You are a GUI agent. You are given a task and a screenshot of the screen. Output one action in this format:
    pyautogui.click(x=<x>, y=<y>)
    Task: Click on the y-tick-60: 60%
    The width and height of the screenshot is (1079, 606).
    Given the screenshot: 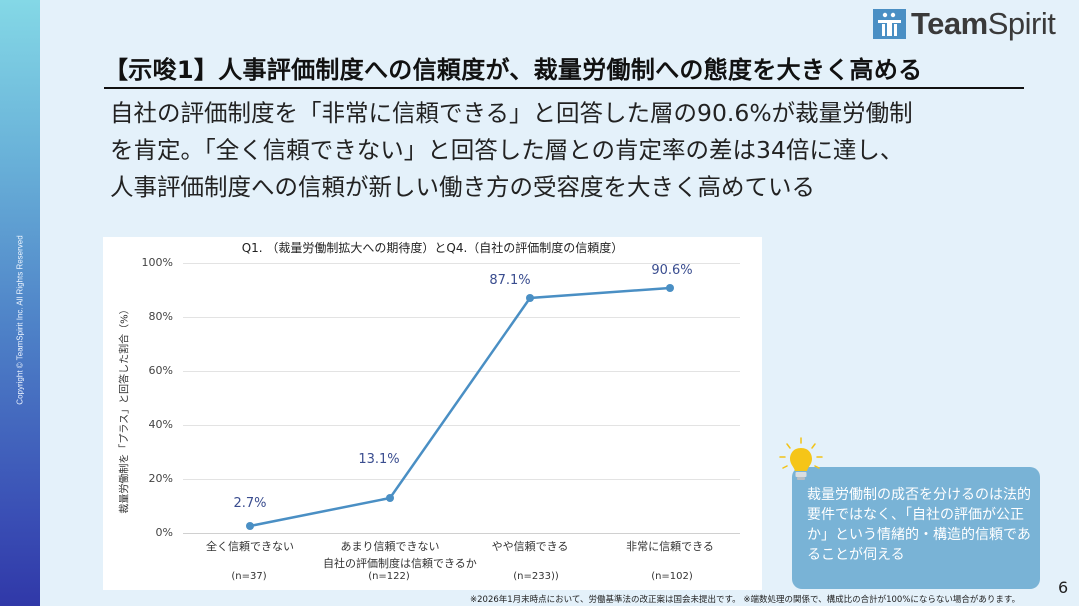 What is the action you would take?
    pyautogui.click(x=160, y=370)
    